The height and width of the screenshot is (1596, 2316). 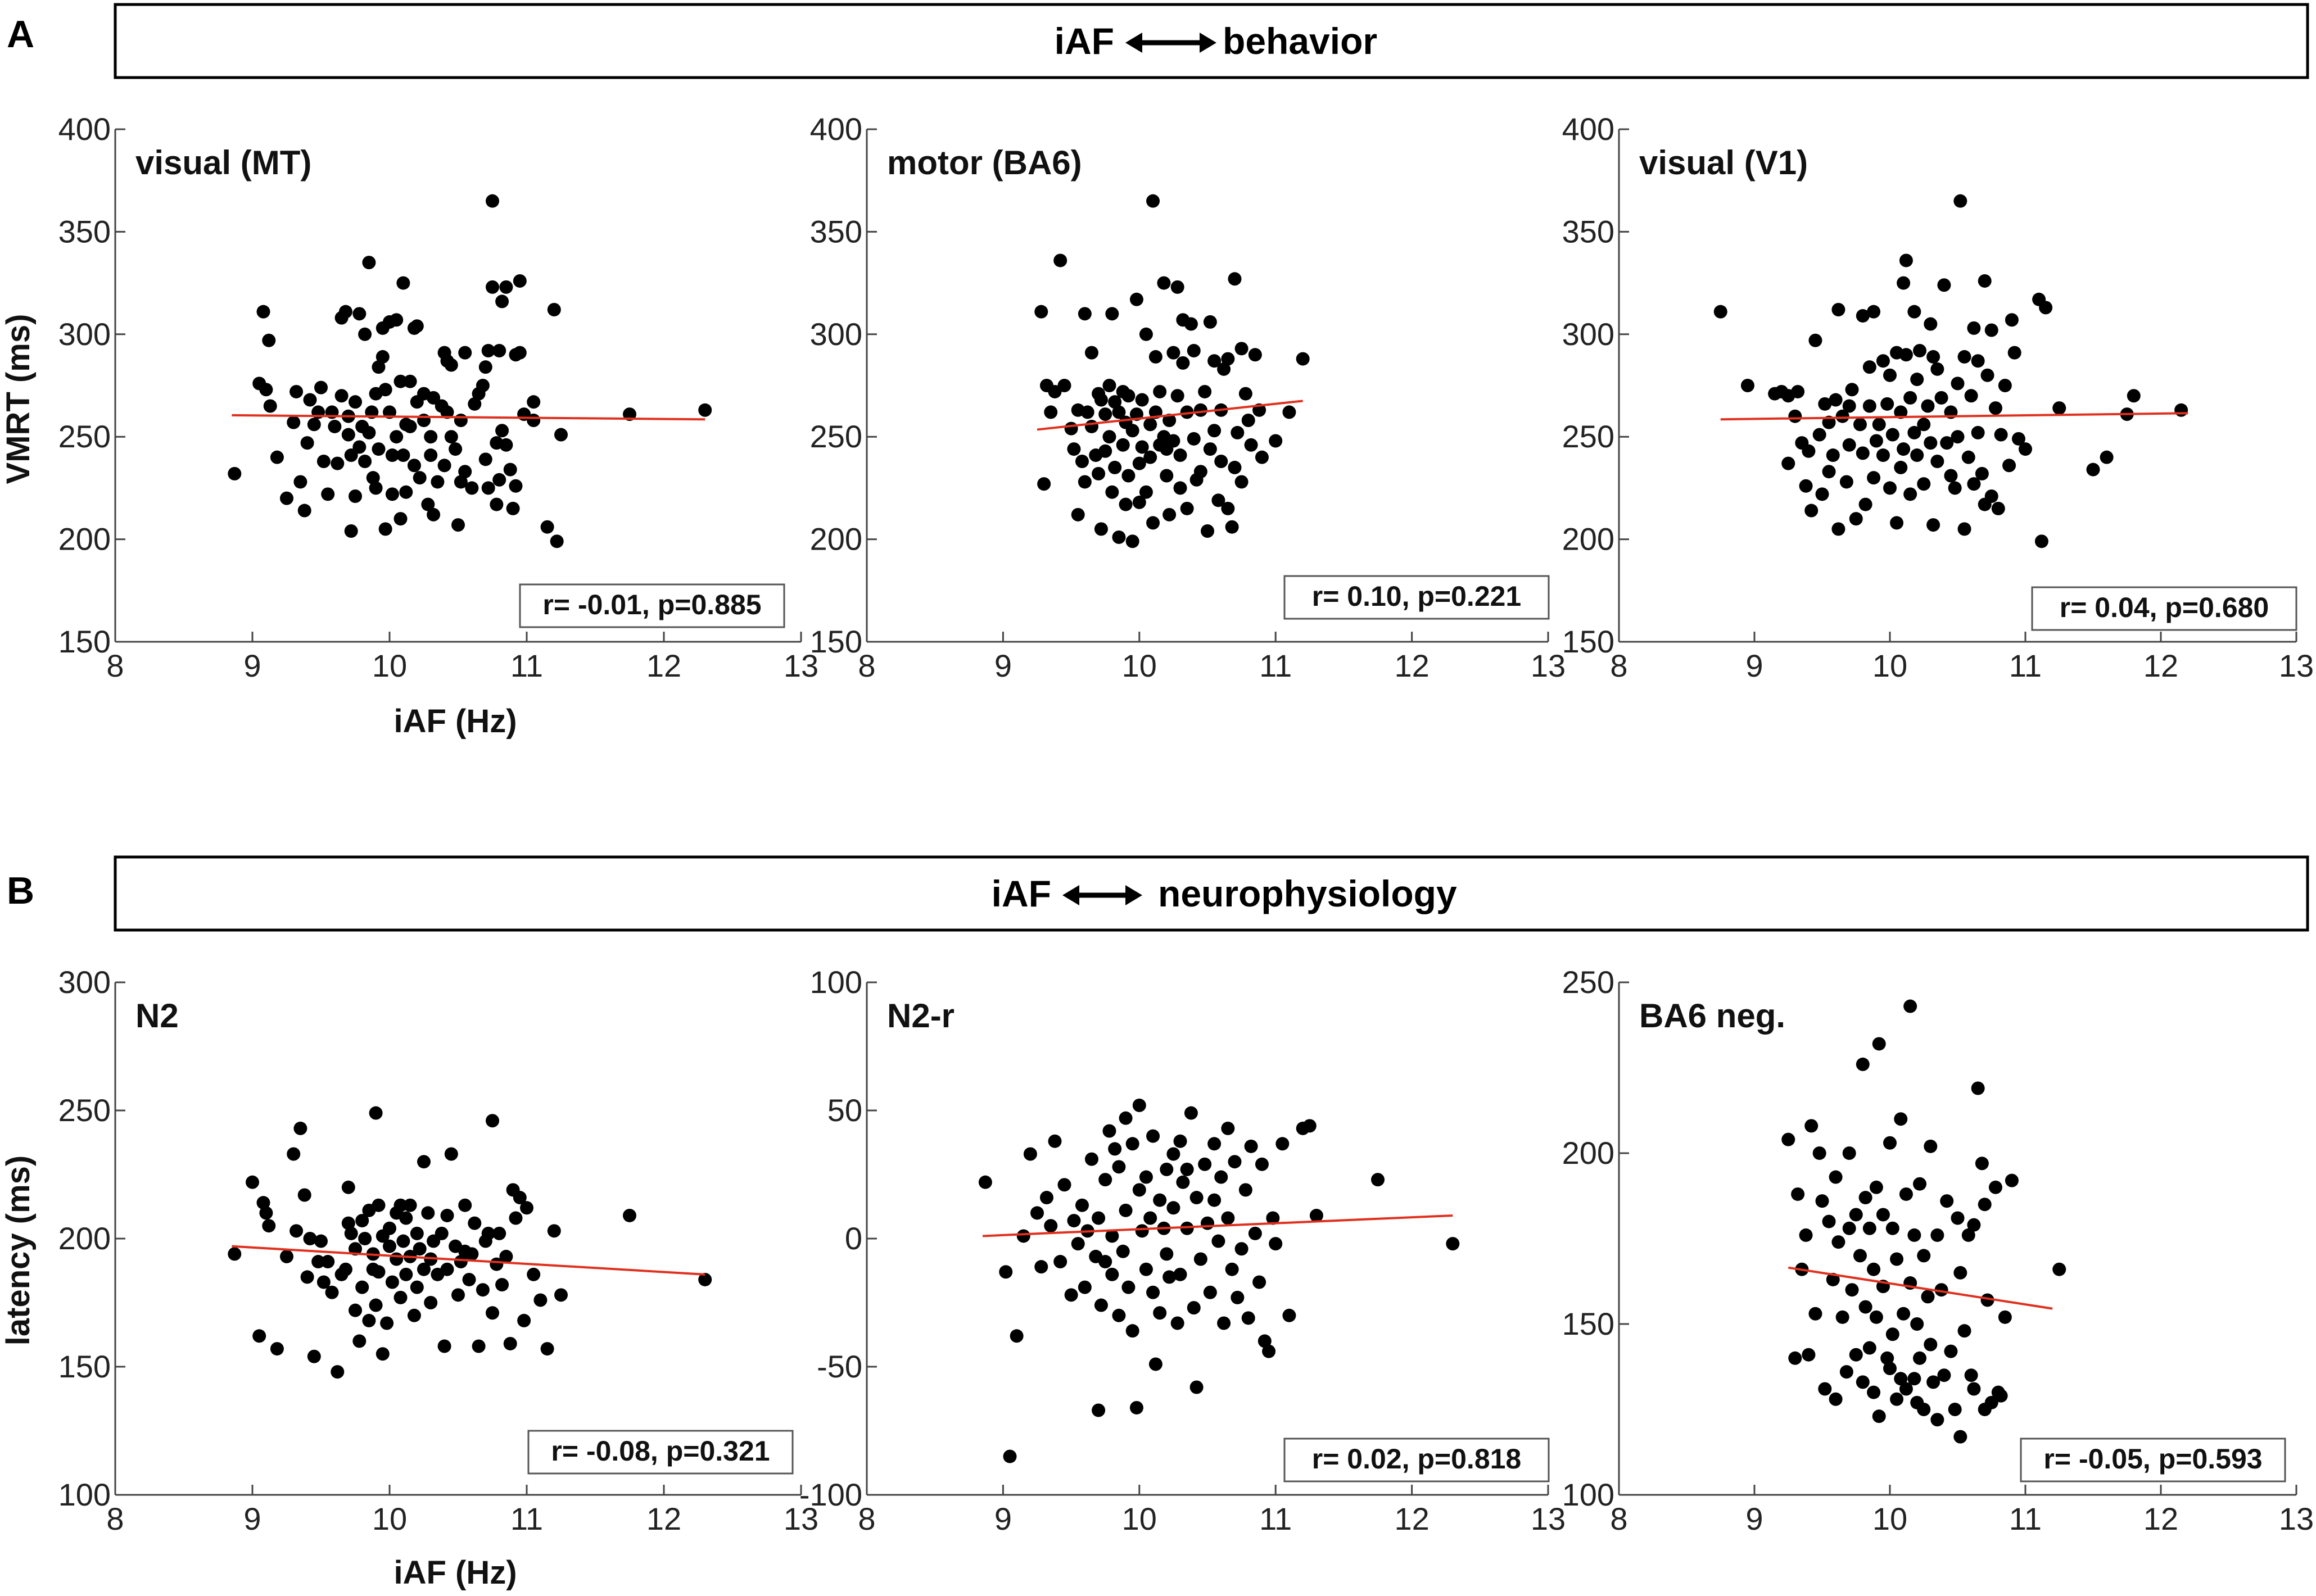 I want to click on double-arrow-icon, so click(x=1102, y=895).